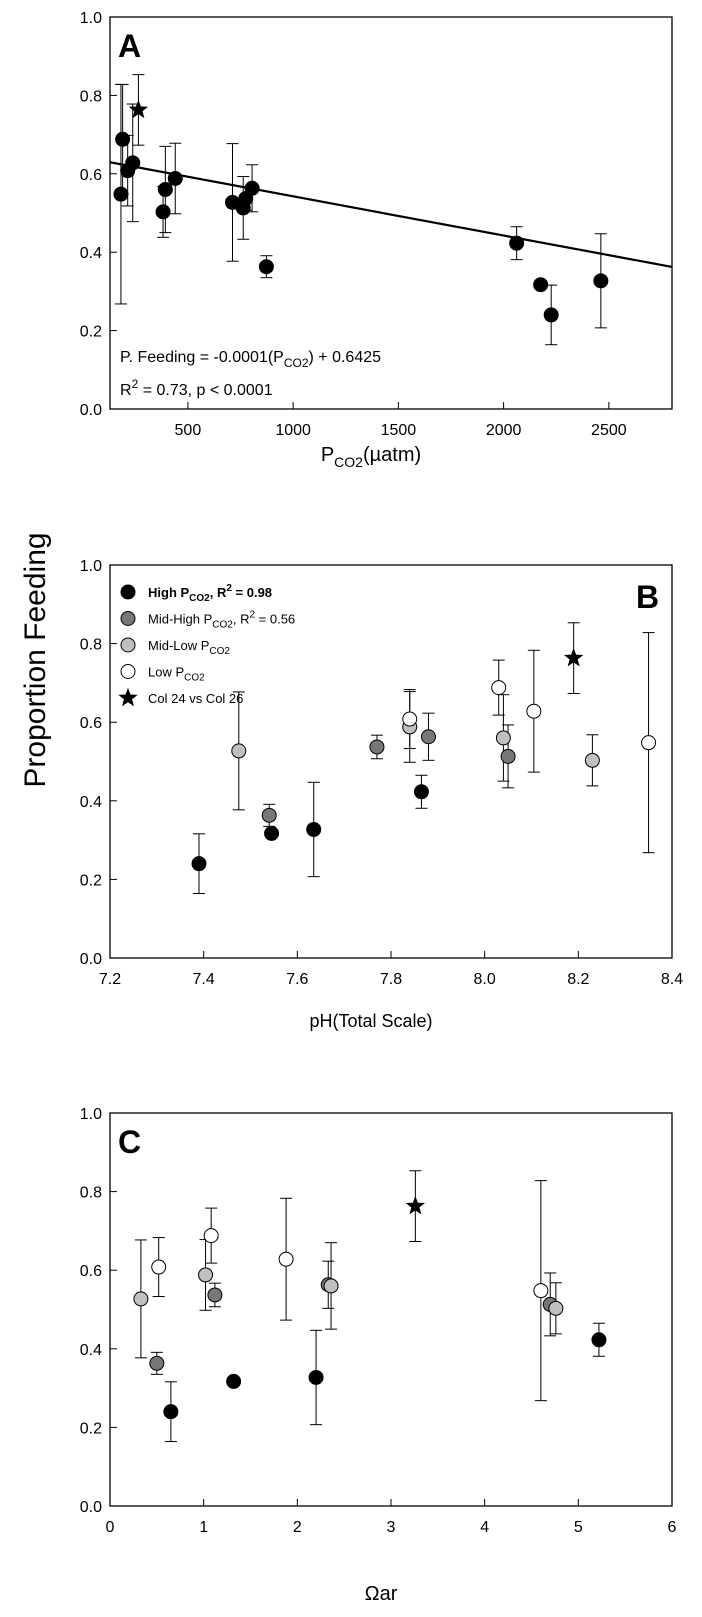 Image resolution: width=702 pixels, height=1617 pixels. What do you see at coordinates (202, 357) in the screenshot?
I see `equation-line-1-prefix: P. Feeding = -0.0001(P` at bounding box center [202, 357].